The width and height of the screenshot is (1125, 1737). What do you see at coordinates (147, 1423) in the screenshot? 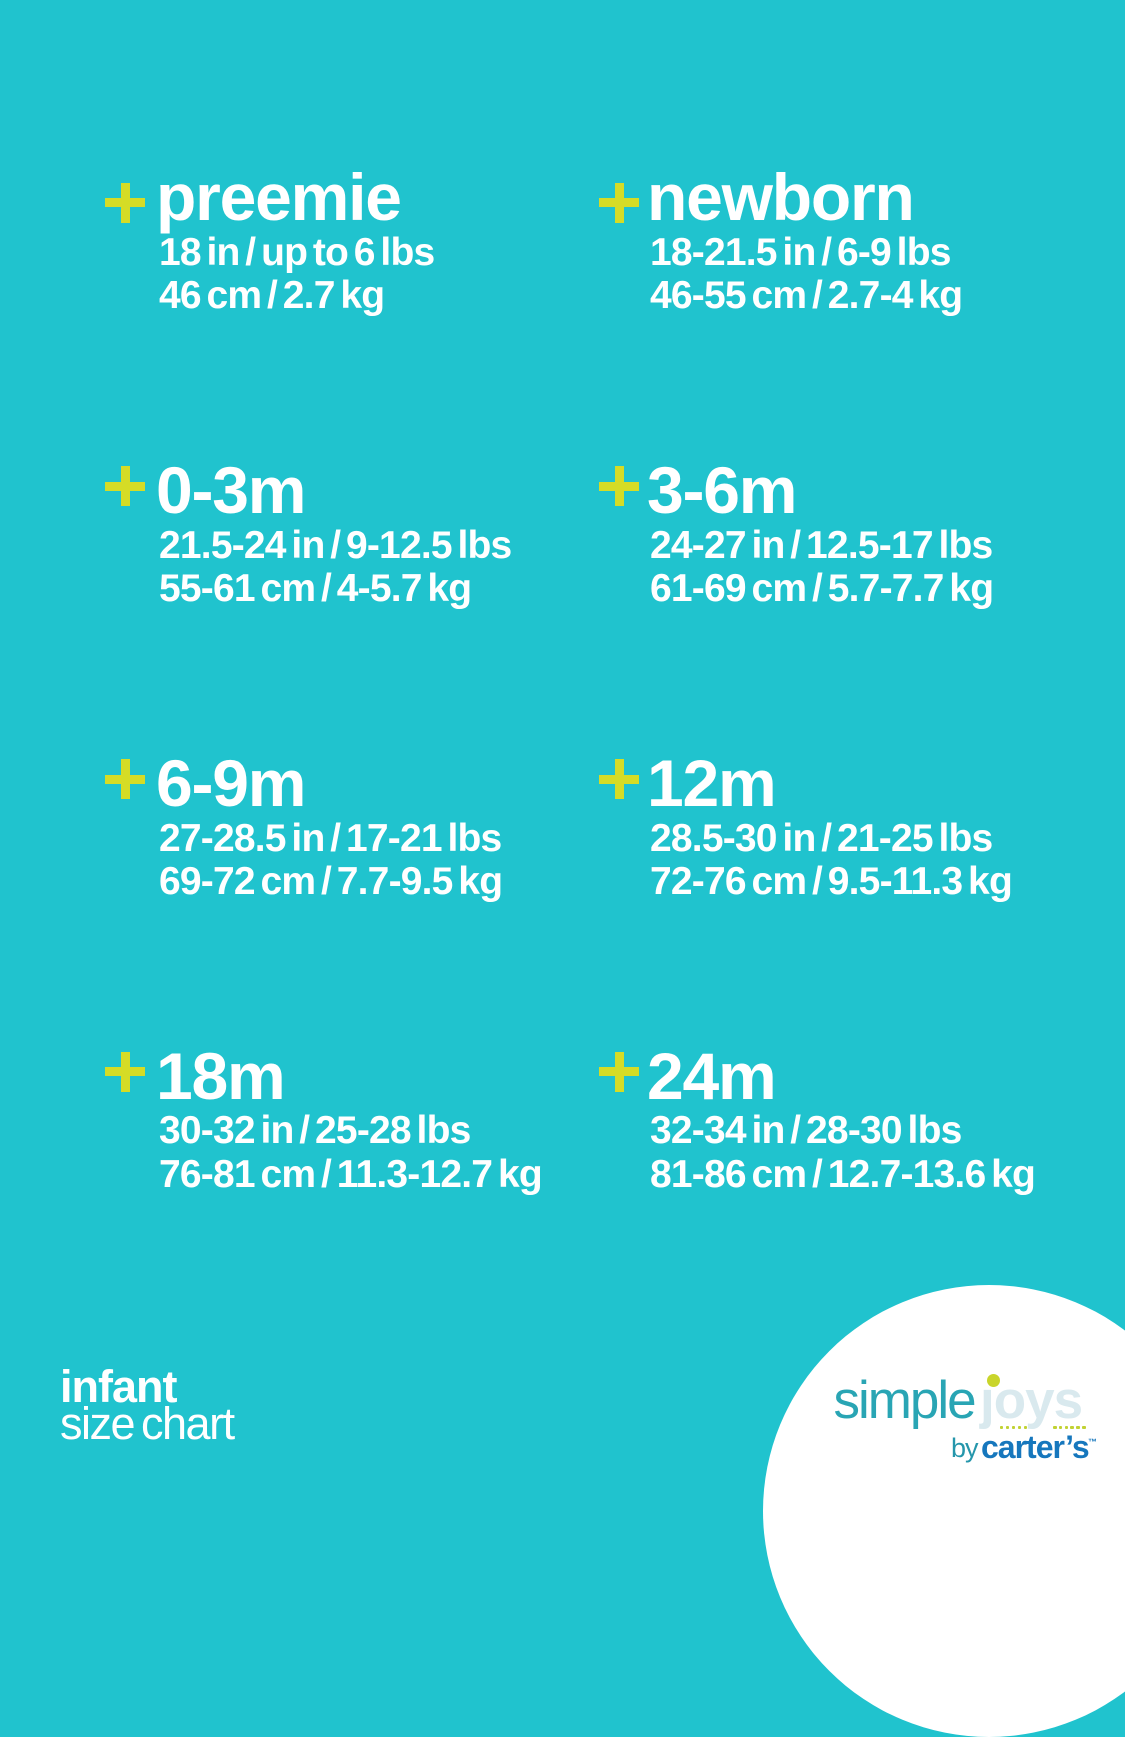
I see `chart-type-label: size chart` at bounding box center [147, 1423].